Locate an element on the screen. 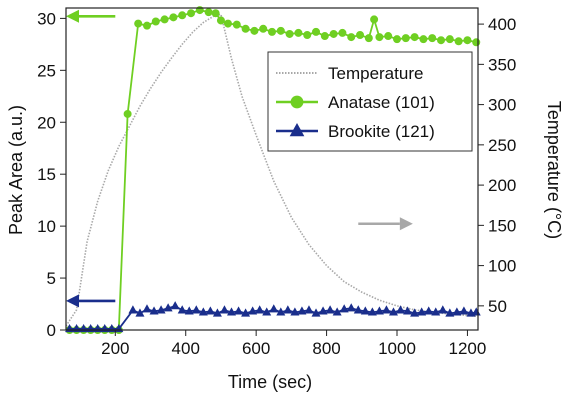 The image size is (566, 401). x-tick-label: 200 is located at coordinates (115, 348).